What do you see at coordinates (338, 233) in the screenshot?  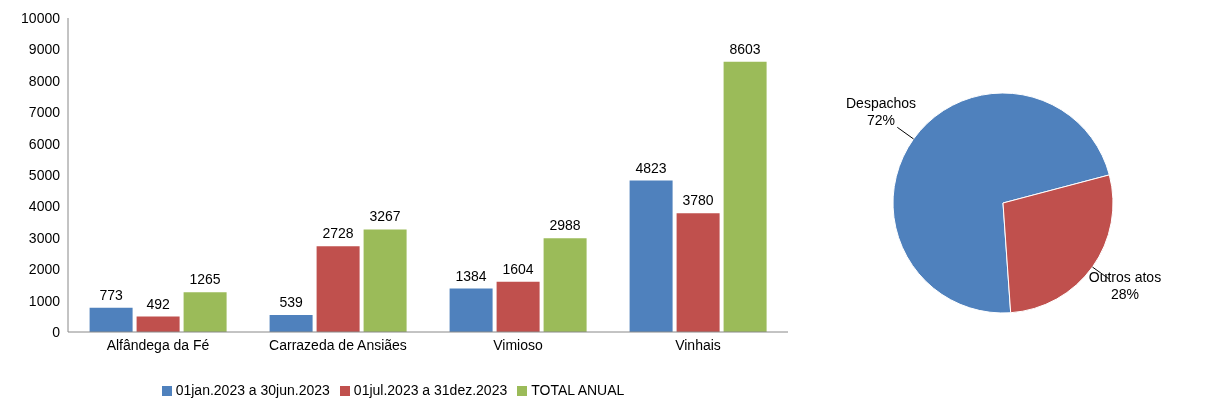 I see `data-label: 2728` at bounding box center [338, 233].